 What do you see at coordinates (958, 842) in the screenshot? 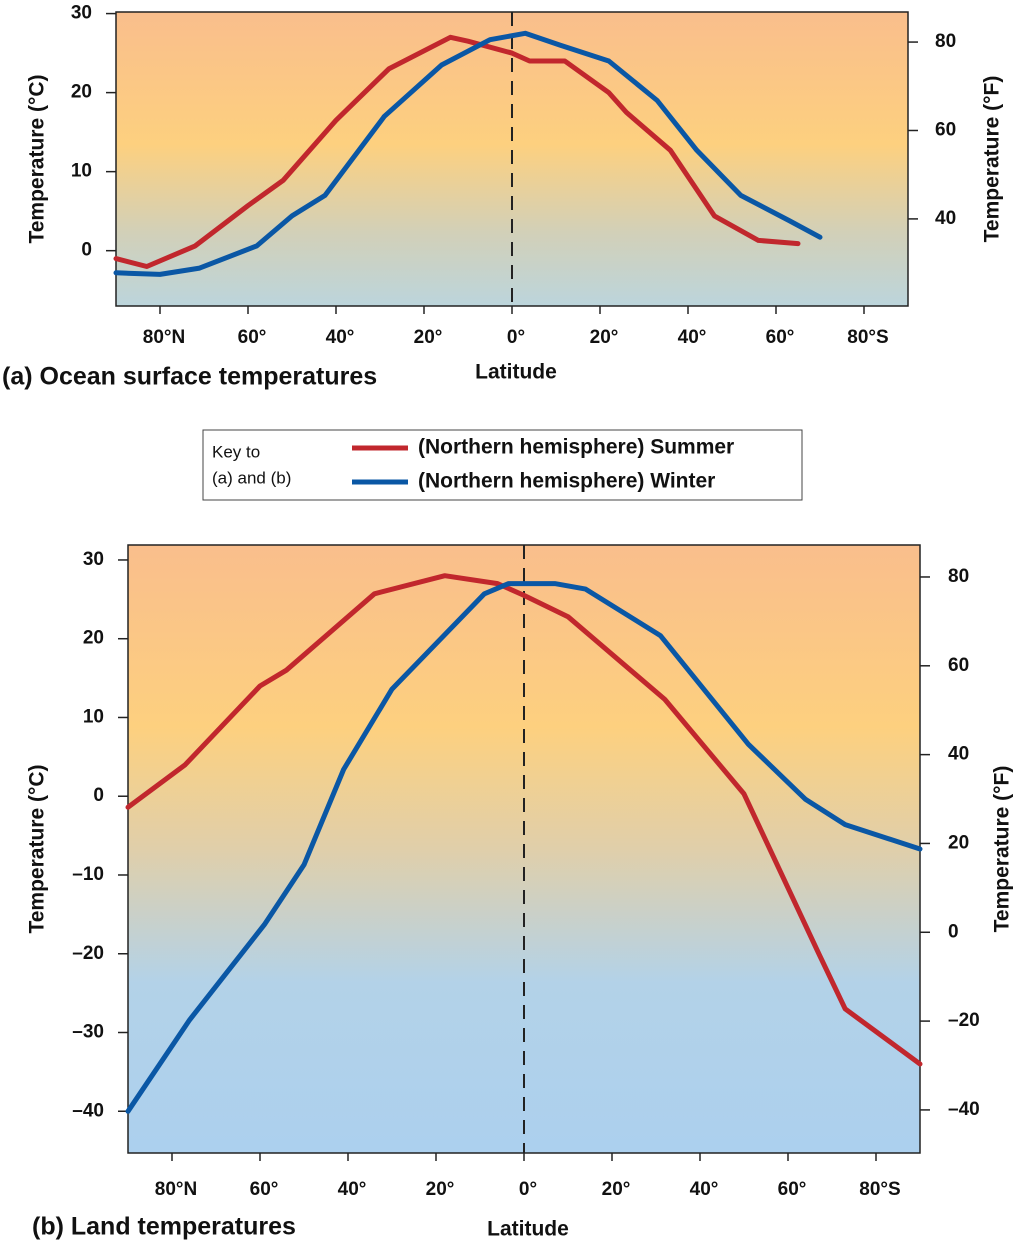
I see `y2-tick-label: 20` at bounding box center [958, 842].